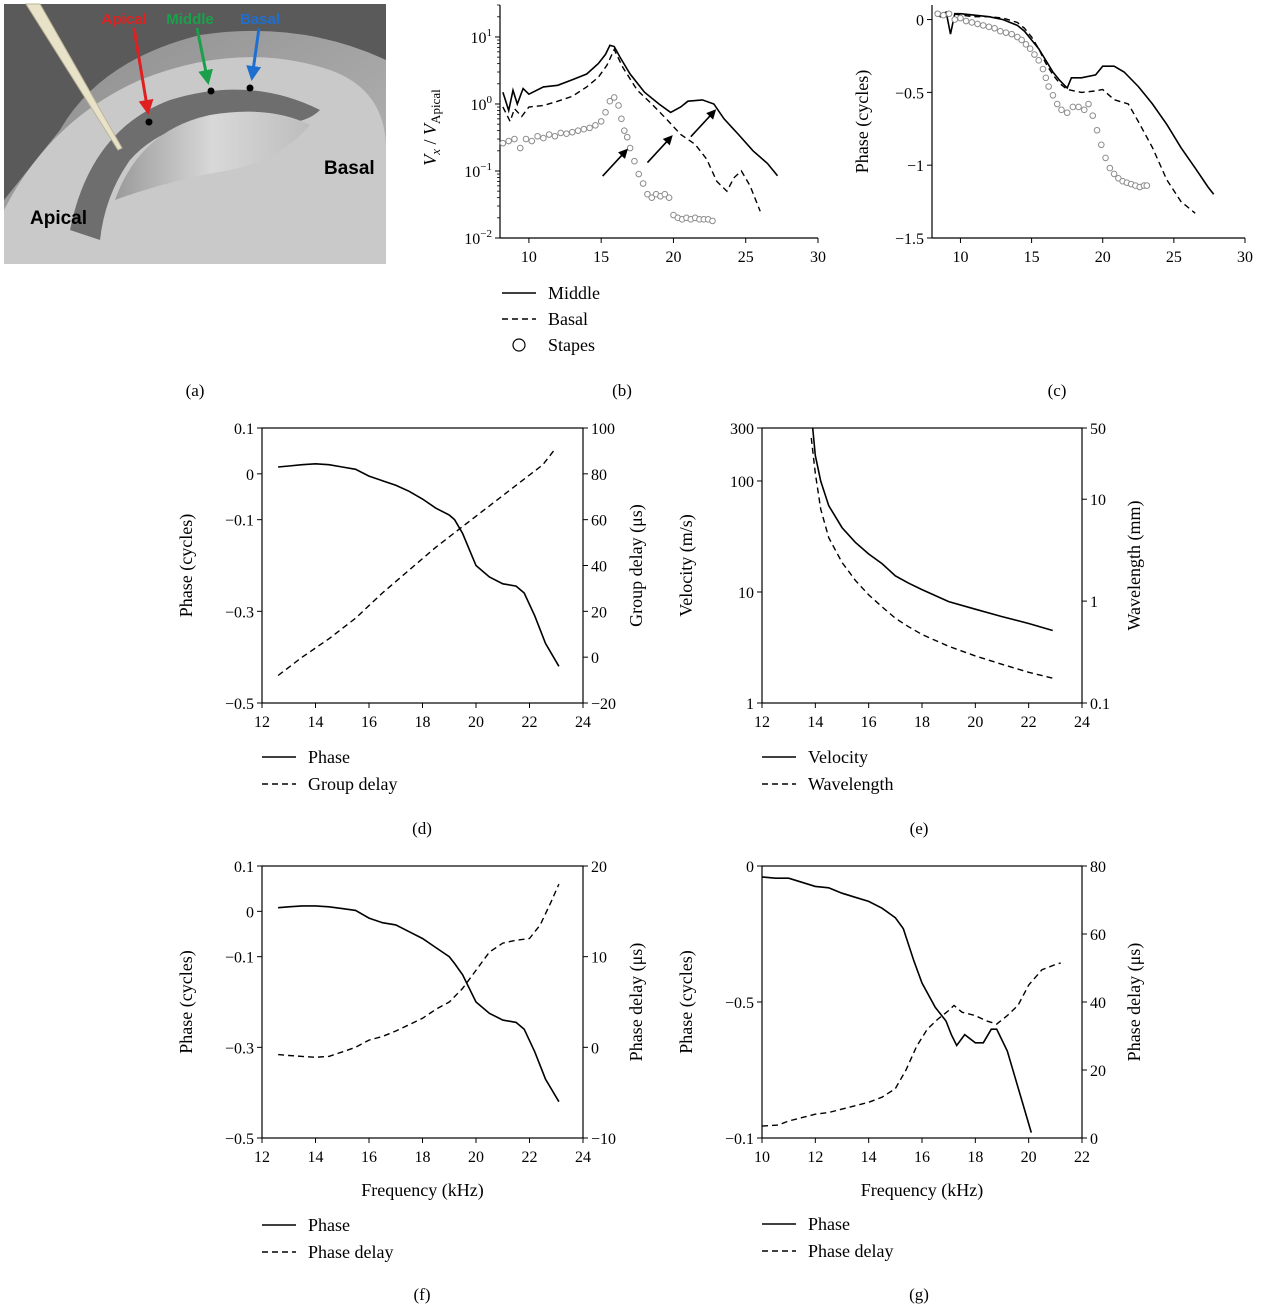 The width and height of the screenshot is (1266, 1310). Describe the element at coordinates (746, 257) in the screenshot. I see `x-tick-label: 25` at that location.